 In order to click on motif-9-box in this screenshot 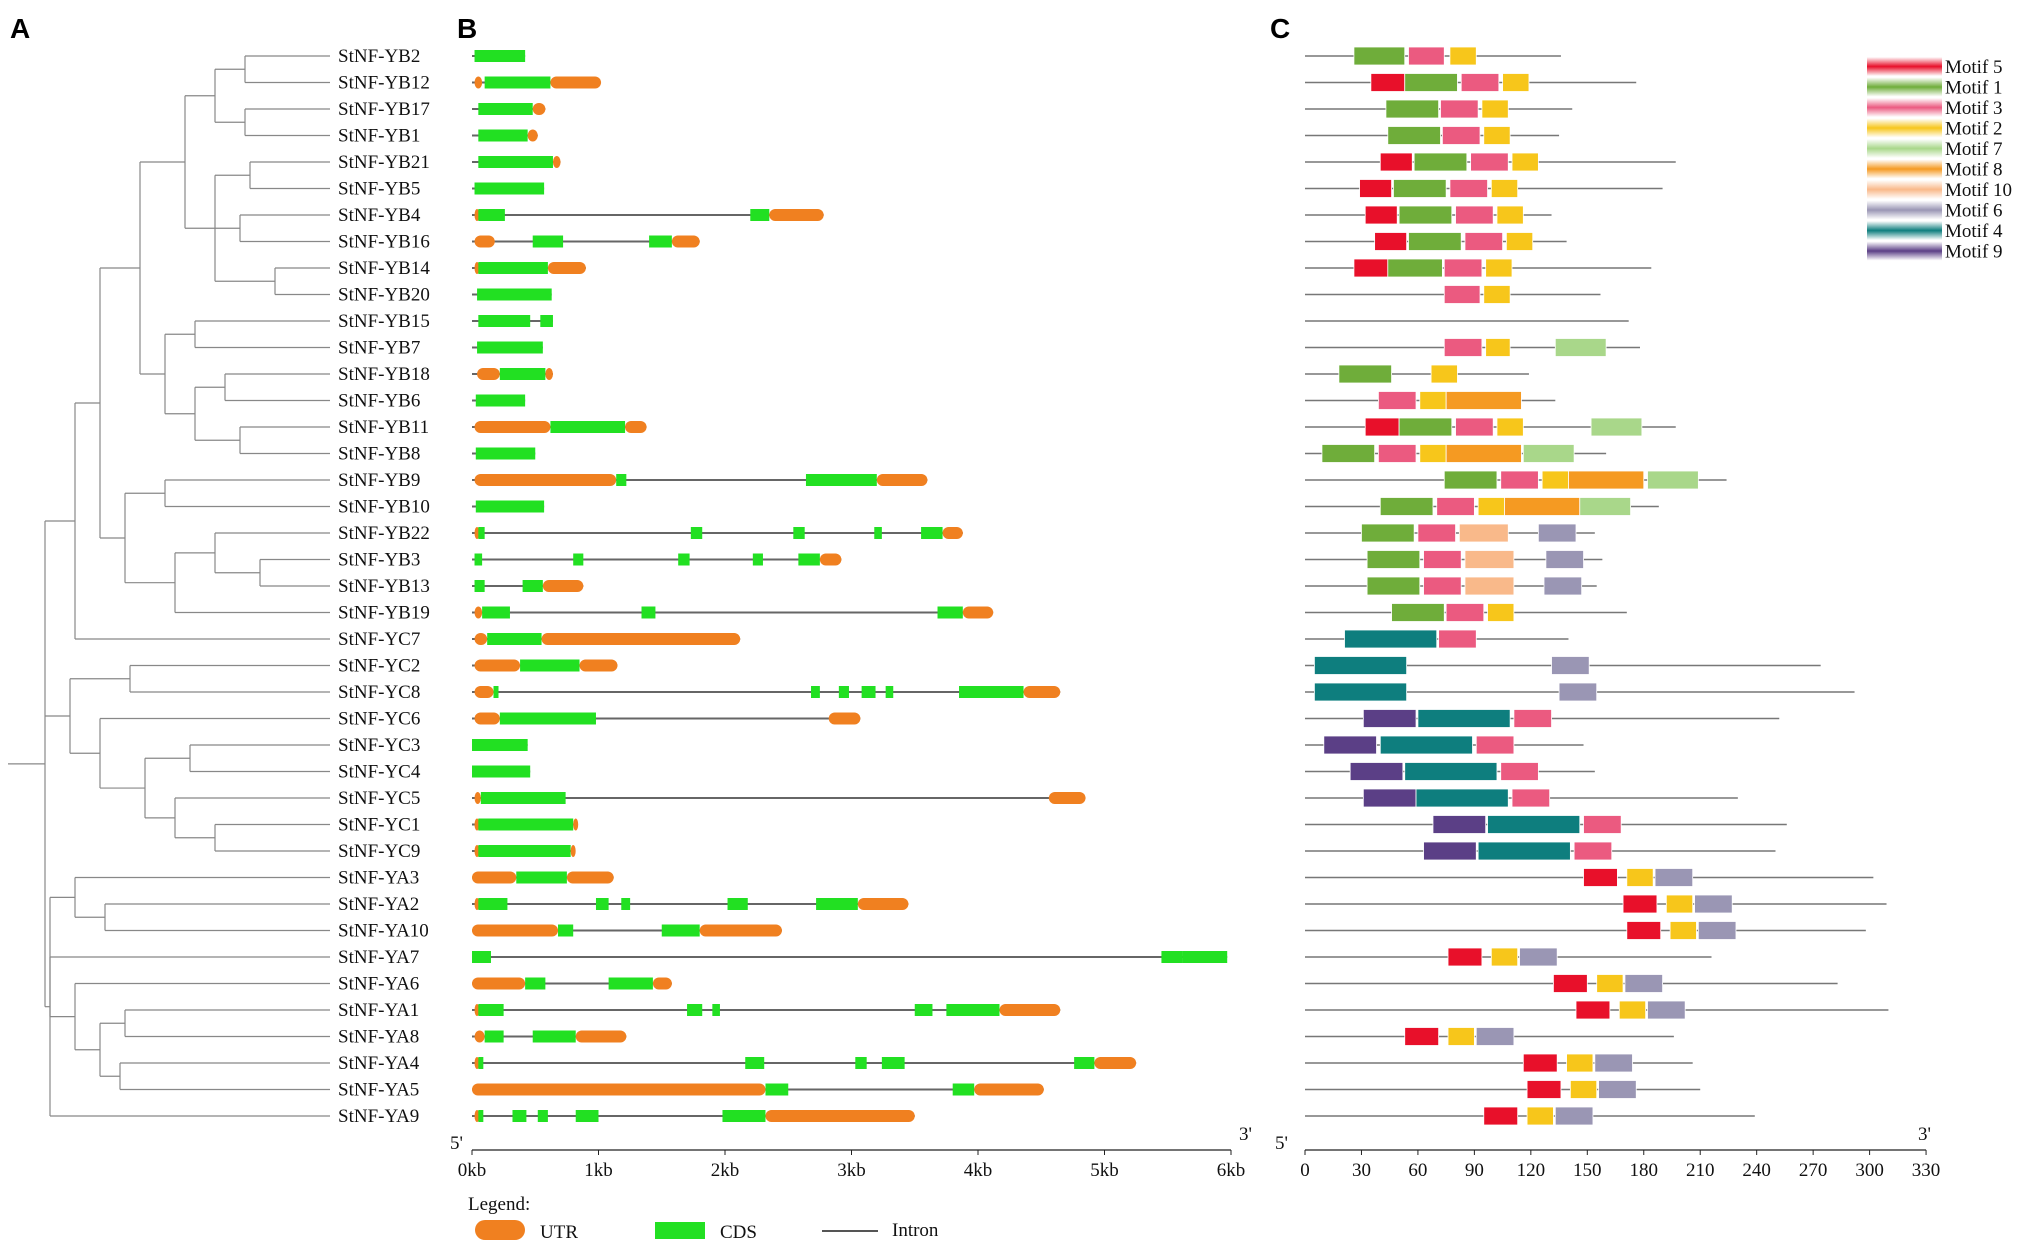, I will do `click(1389, 718)`.